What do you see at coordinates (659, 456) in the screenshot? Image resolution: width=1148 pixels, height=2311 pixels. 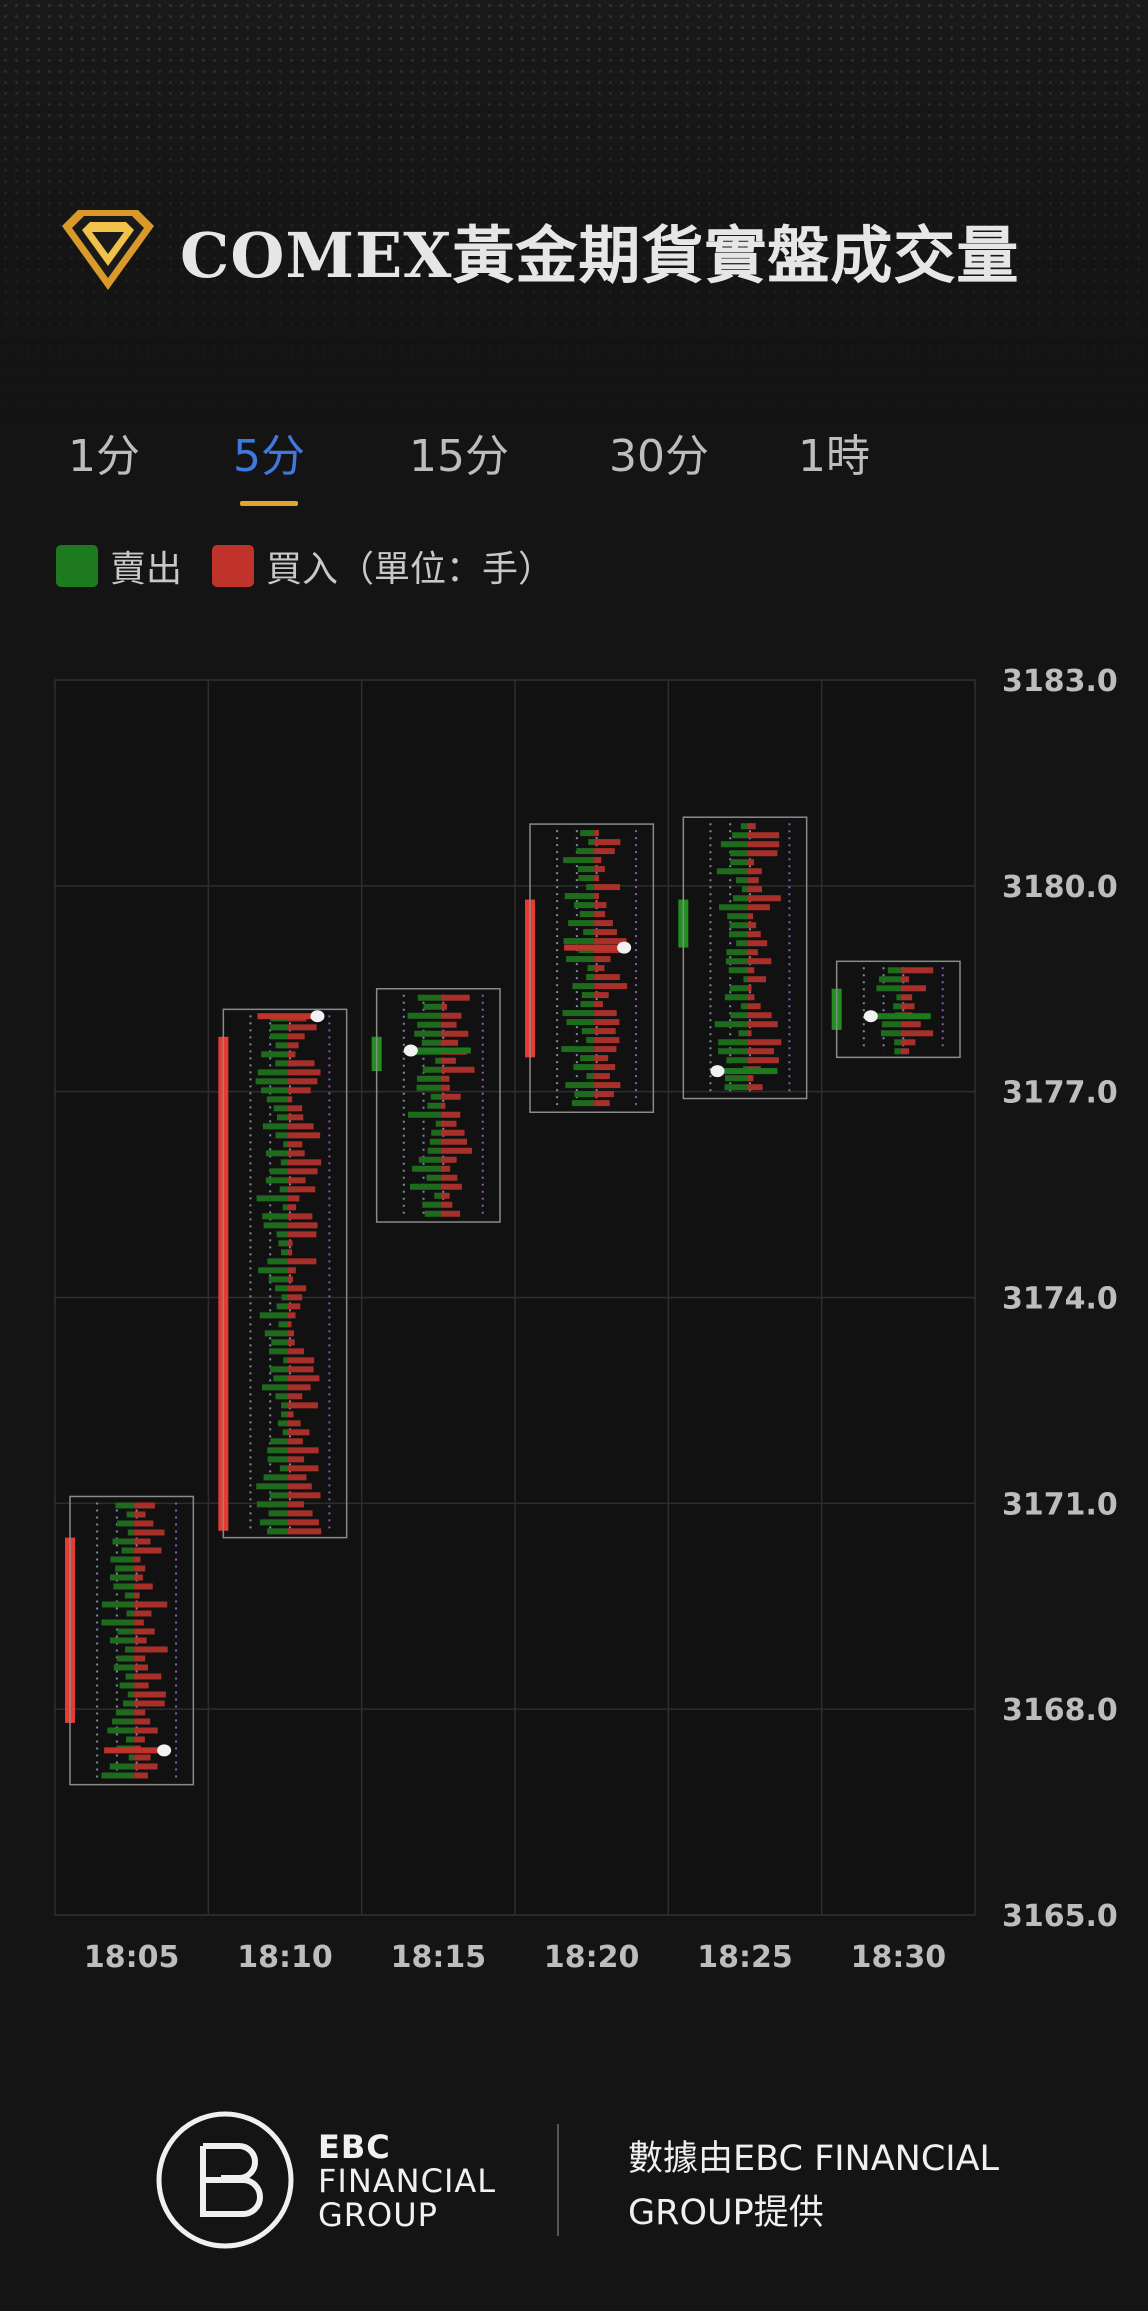 I see `tab-30min: 30分` at bounding box center [659, 456].